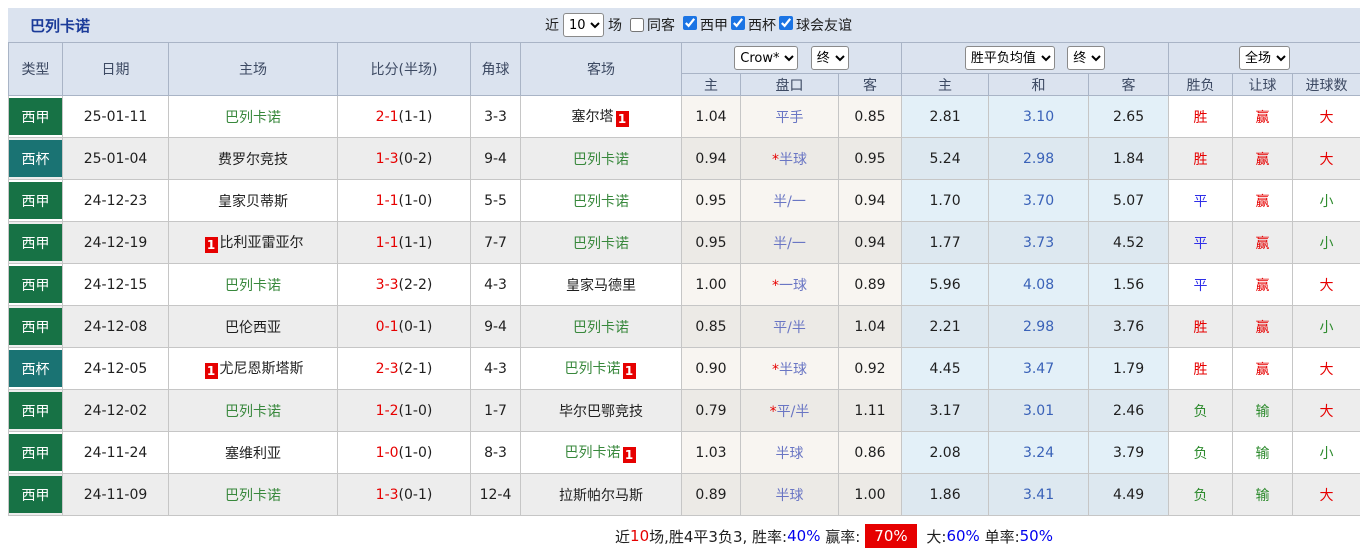 This screenshot has width=1360, height=556. What do you see at coordinates (253, 454) in the screenshot?
I see `home-team-name: 塞维利亚` at bounding box center [253, 454].